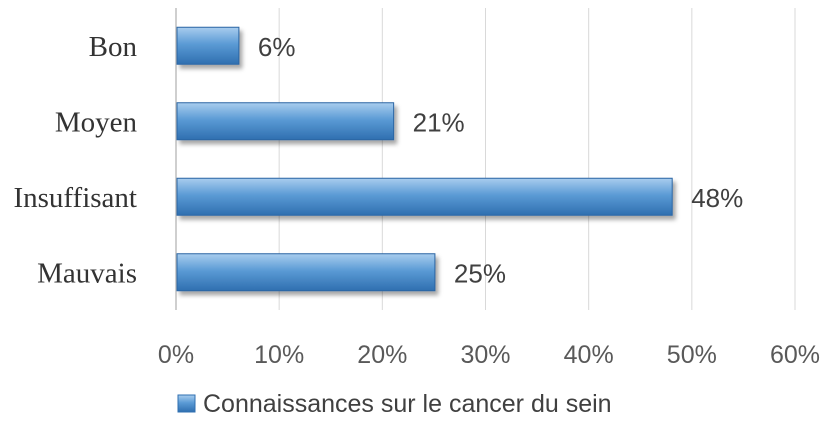 The width and height of the screenshot is (829, 421). Describe the element at coordinates (176, 355) in the screenshot. I see `x-tick-label: 0%` at that location.